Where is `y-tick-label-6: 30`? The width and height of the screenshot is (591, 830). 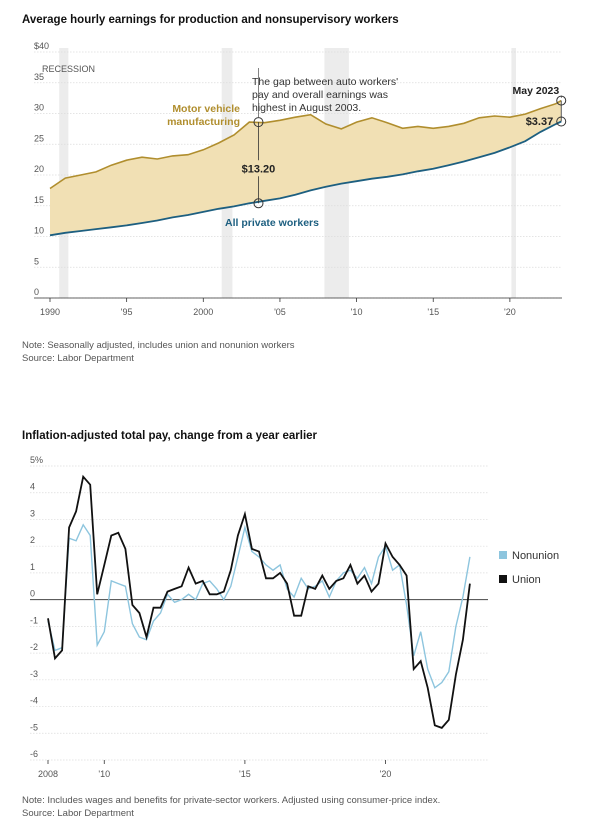
y-tick-label-6: 30 is located at coordinates (39, 108).